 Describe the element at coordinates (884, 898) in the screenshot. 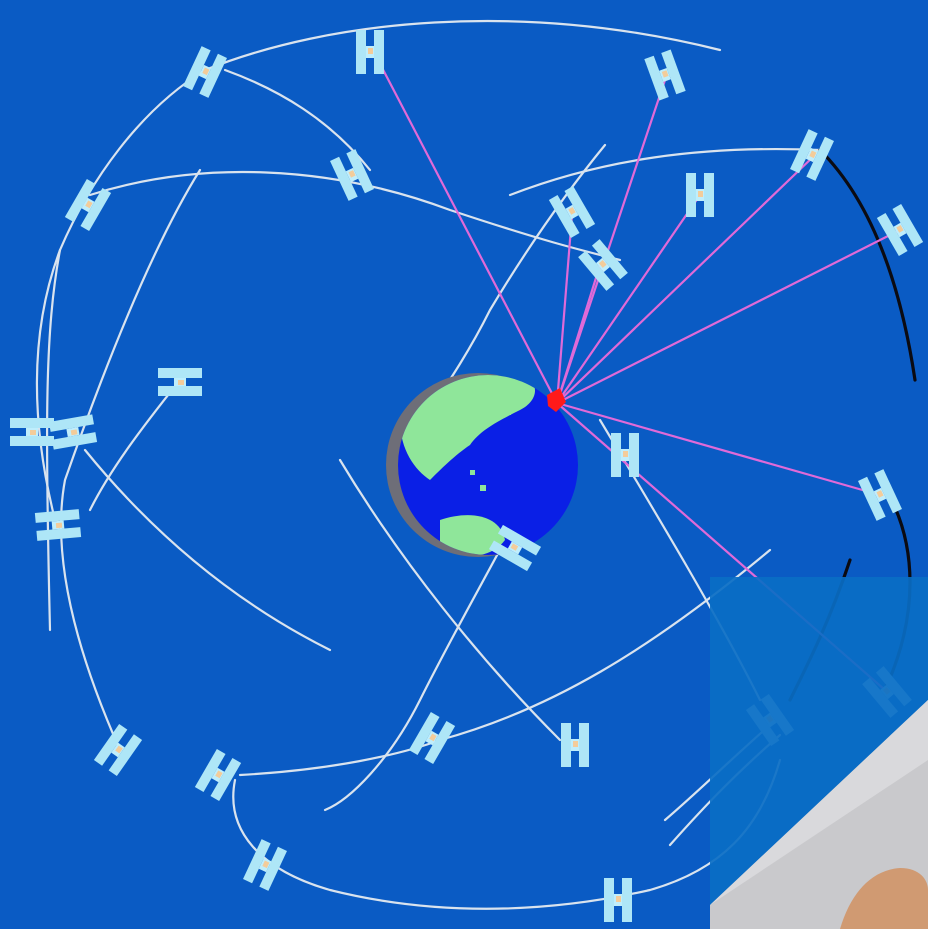

I see `finger-tip` at that location.